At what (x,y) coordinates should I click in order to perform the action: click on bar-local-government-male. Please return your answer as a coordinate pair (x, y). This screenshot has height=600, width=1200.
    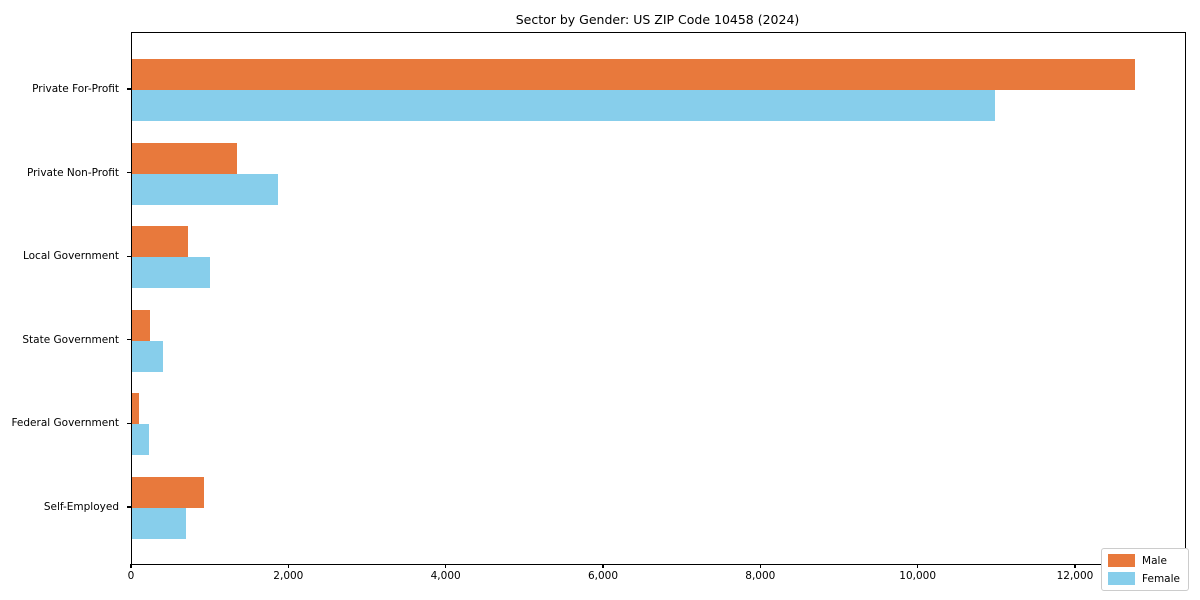
    Looking at the image, I should click on (160, 242).